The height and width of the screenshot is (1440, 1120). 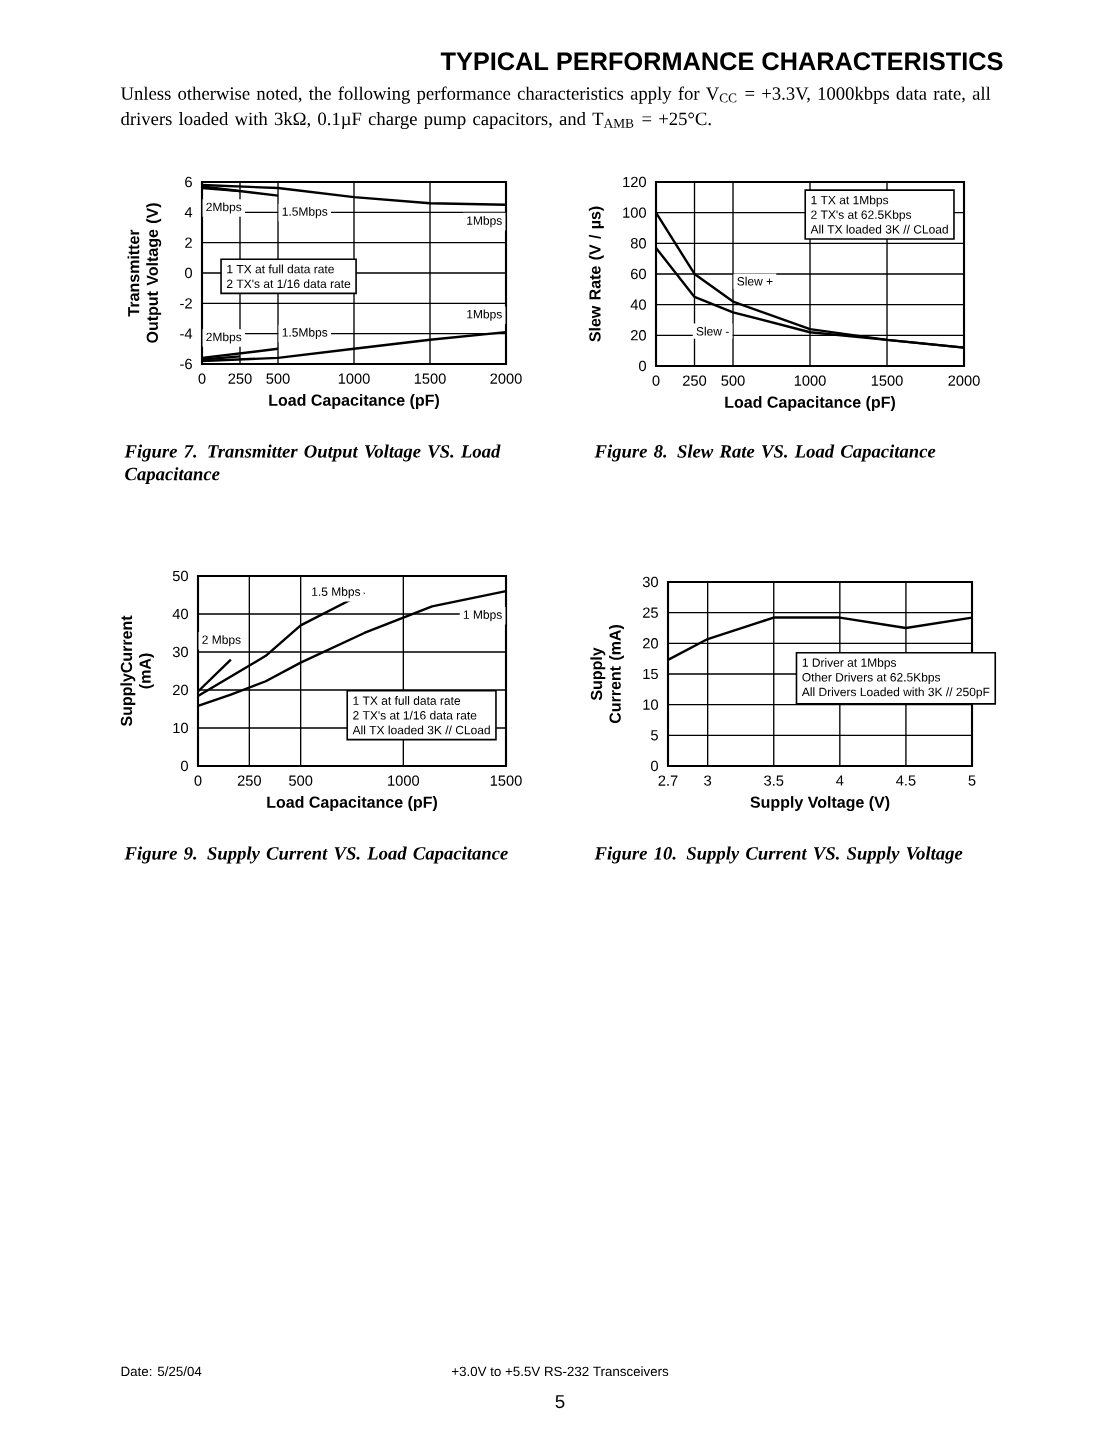 I want to click on text: Unless otherwise noted, the following performance characteristics apply for V$_{CC}$ = +3.3V, 1000kbps data rate, all drivers loaded with 3kΩ, 0.1µF charge pump capacitors, and T$_{AMB}$ = +25°C., so click(x=555, y=107).